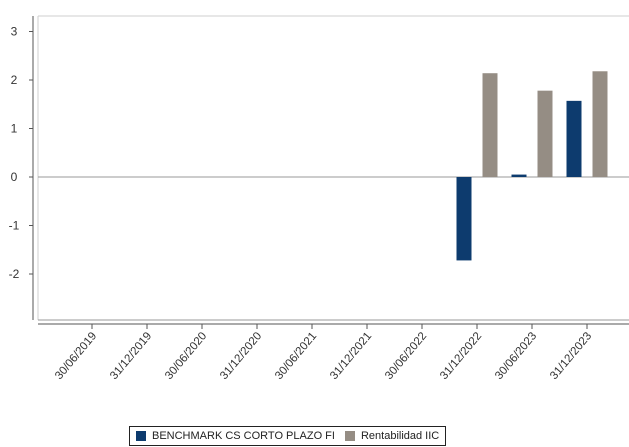 This screenshot has width=629, height=447. I want to click on x-tick-label: 30/06/2019, so click(76, 356).